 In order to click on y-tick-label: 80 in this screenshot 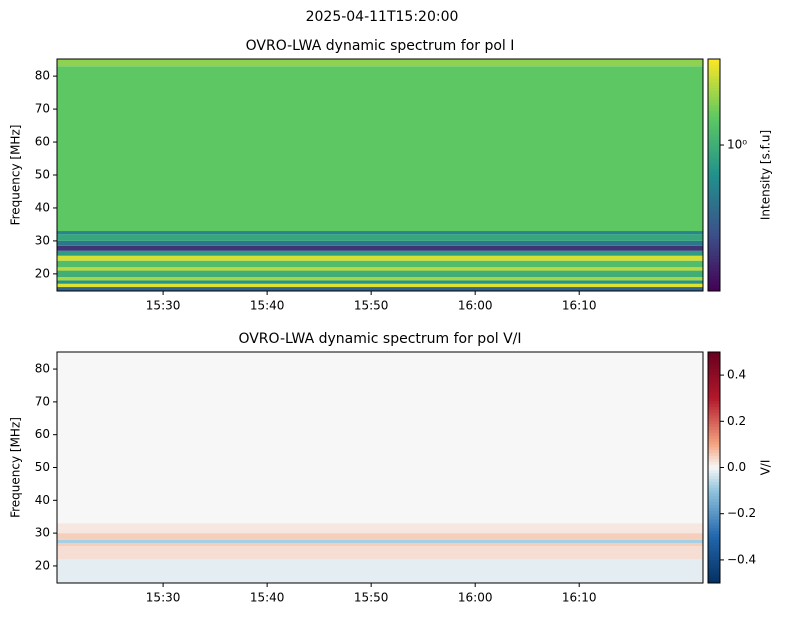, I will do `click(42, 76)`.